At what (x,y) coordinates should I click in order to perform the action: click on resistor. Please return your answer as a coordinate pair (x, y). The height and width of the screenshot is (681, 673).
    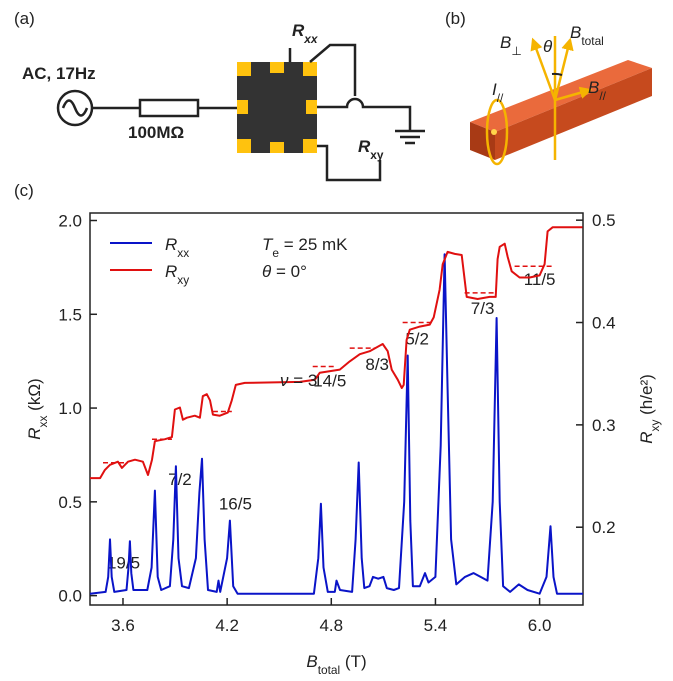
    Looking at the image, I should click on (169, 108).